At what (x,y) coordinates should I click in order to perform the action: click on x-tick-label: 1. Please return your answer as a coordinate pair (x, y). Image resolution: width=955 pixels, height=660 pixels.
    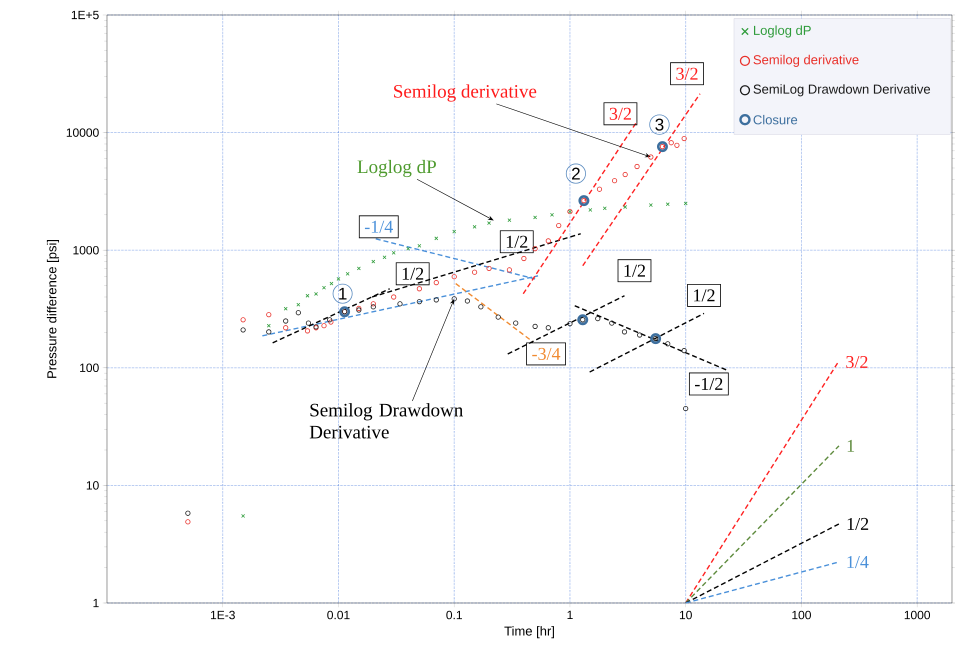
    Looking at the image, I should click on (570, 615).